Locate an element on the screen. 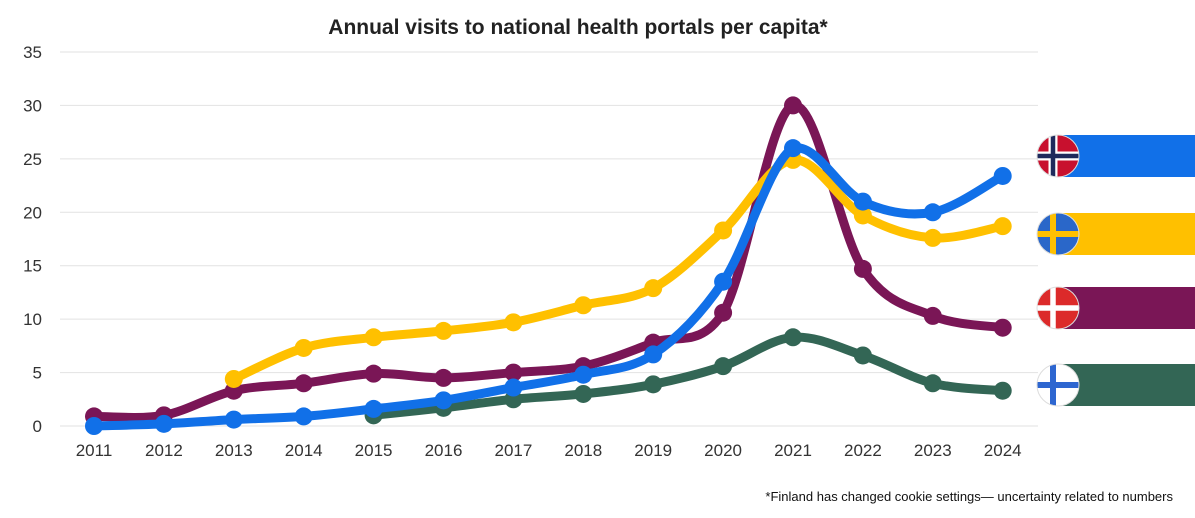  legend-item-finland is located at coordinates (1115, 385).